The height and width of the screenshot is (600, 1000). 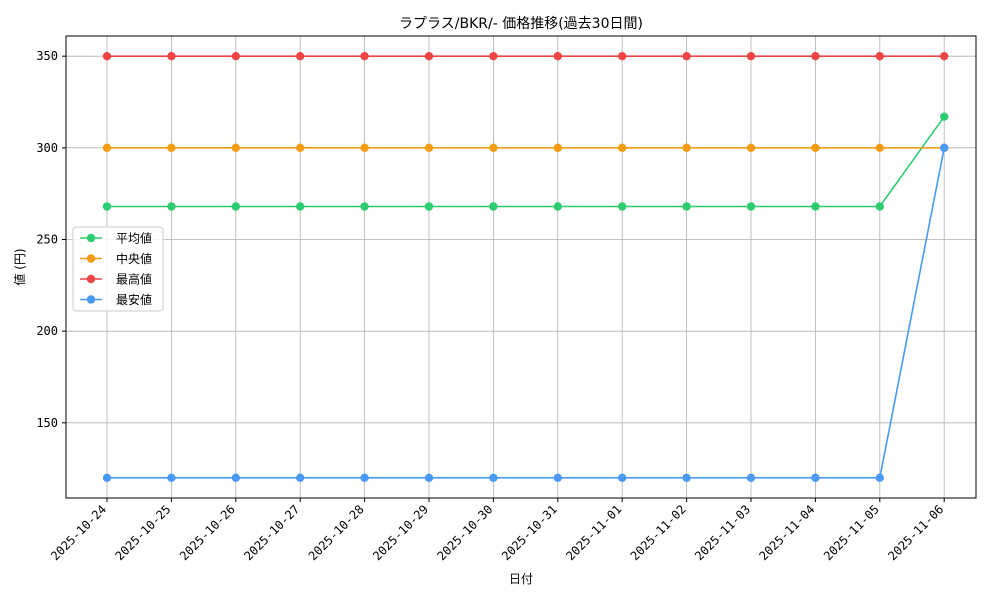 I want to click on y-tick-label: 150, so click(x=47, y=423).